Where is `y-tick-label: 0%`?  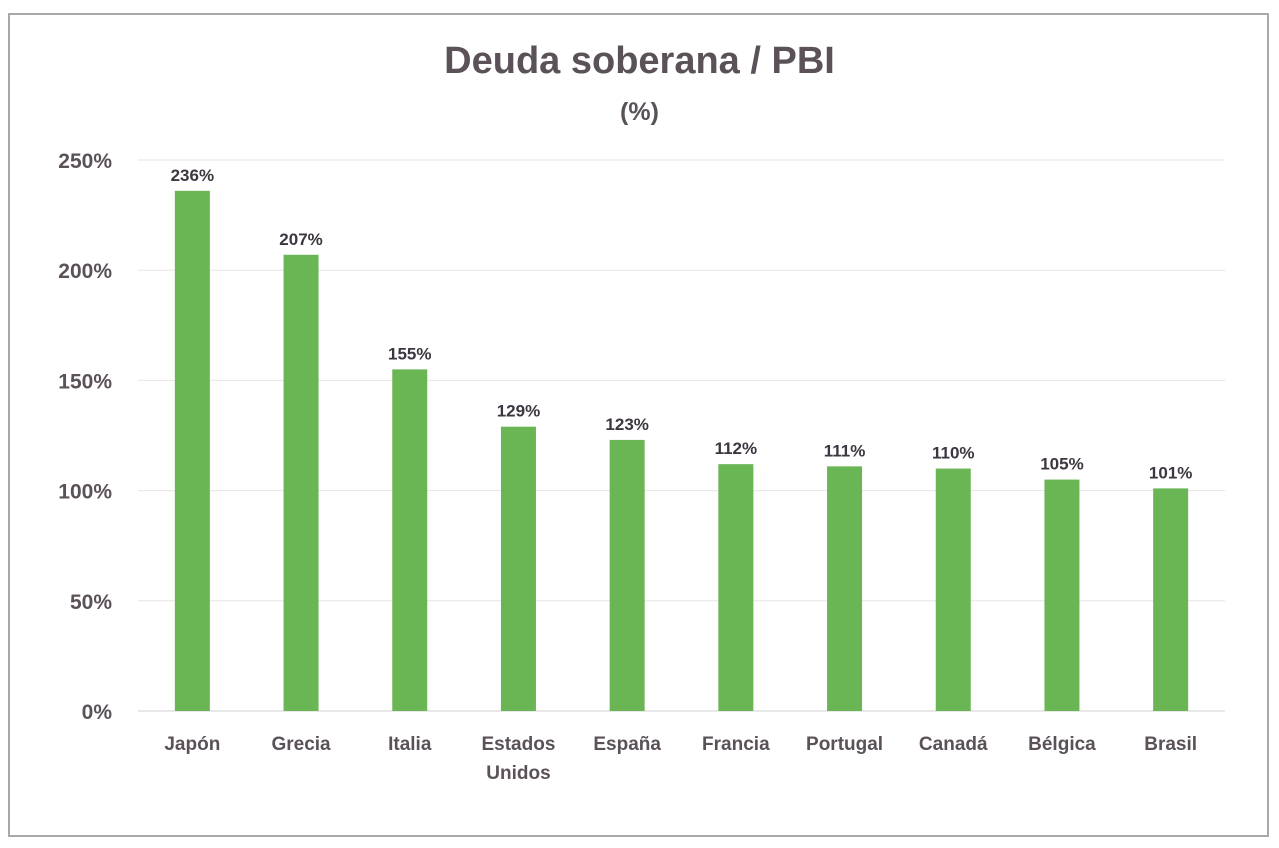 y-tick-label: 0% is located at coordinates (97, 712).